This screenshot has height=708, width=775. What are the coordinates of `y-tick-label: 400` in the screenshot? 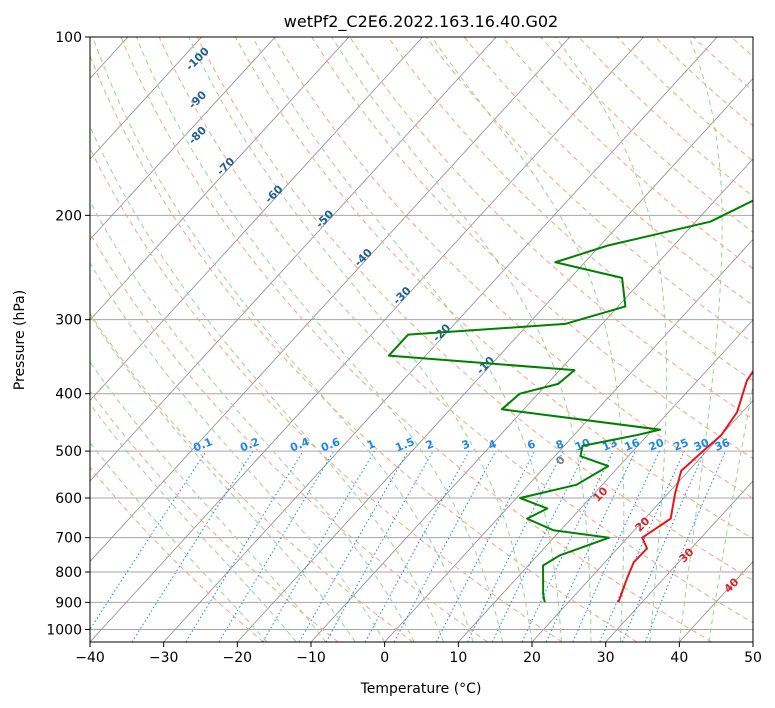 It's located at (68, 395).